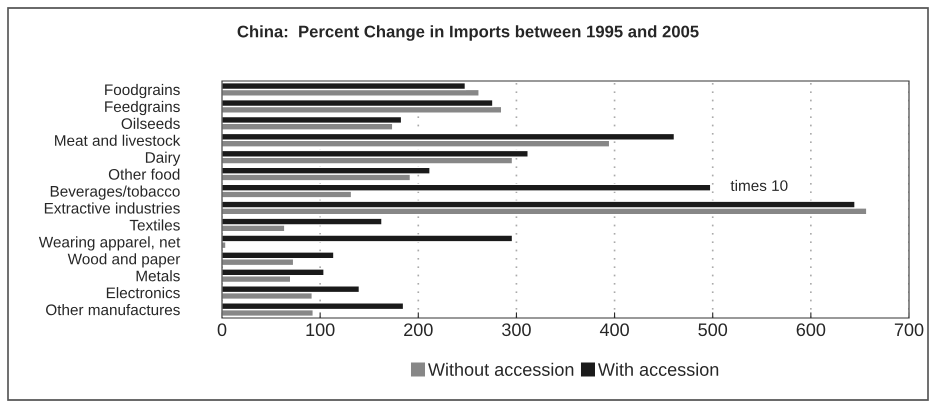 Image resolution: width=936 pixels, height=408 pixels. What do you see at coordinates (112, 208) in the screenshot?
I see `y-tick-label: Extractive industries` at bounding box center [112, 208].